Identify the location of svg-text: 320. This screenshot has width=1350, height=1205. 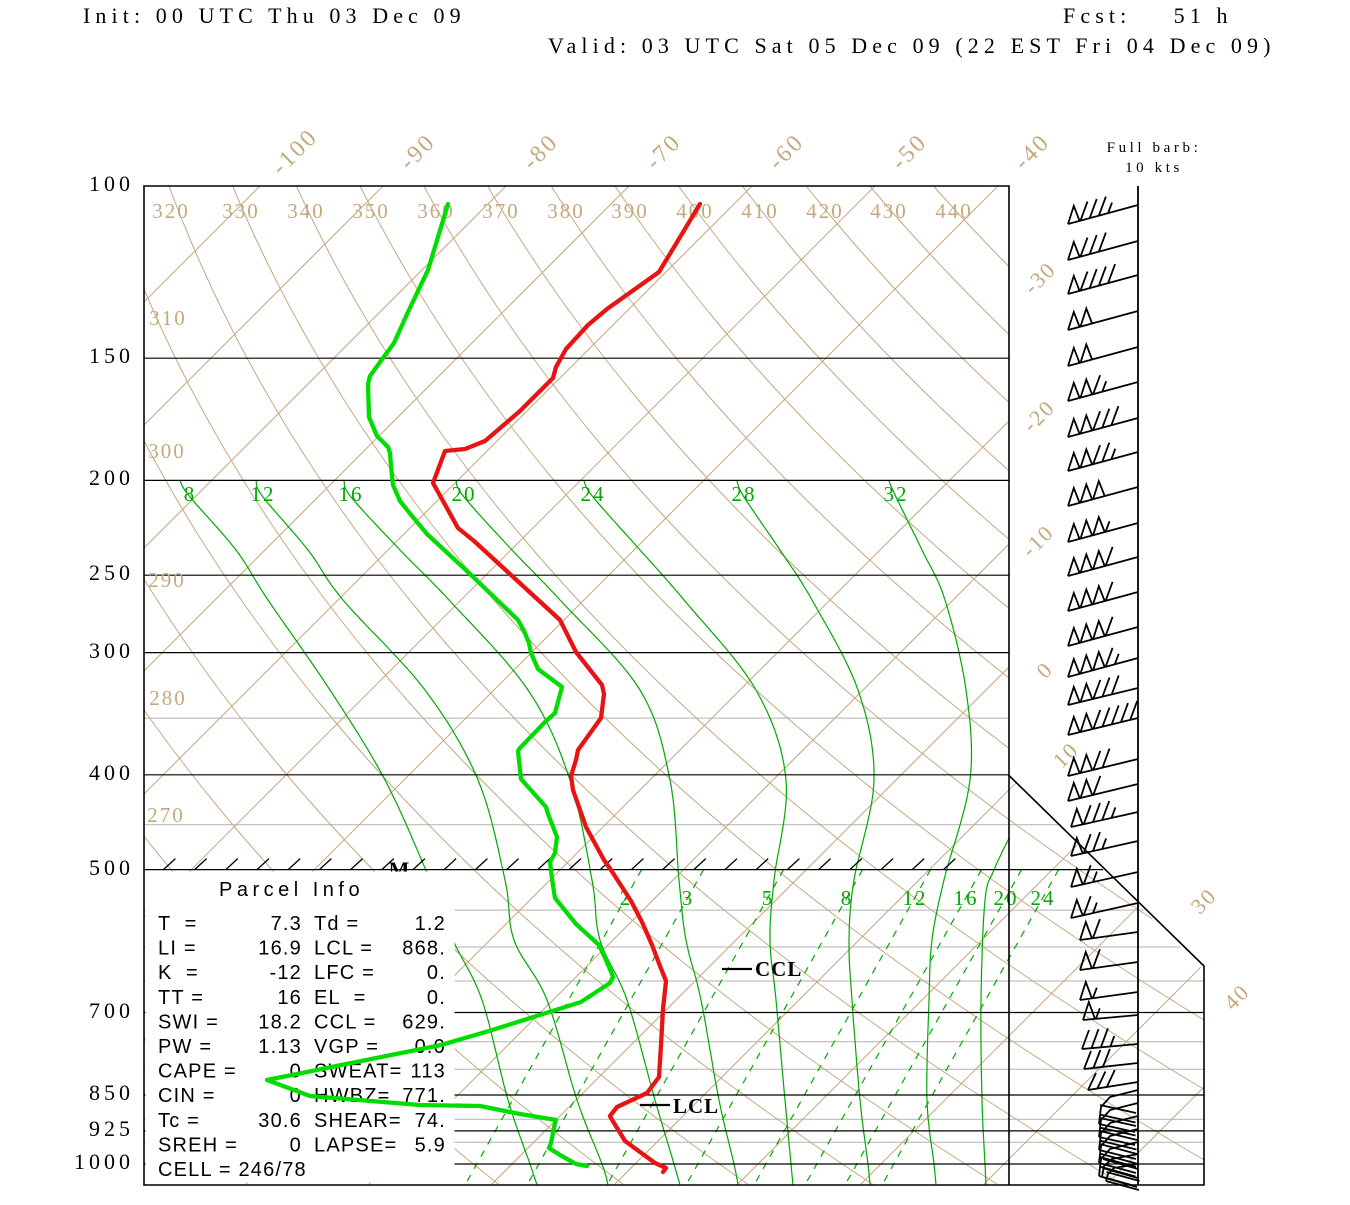
(171, 211).